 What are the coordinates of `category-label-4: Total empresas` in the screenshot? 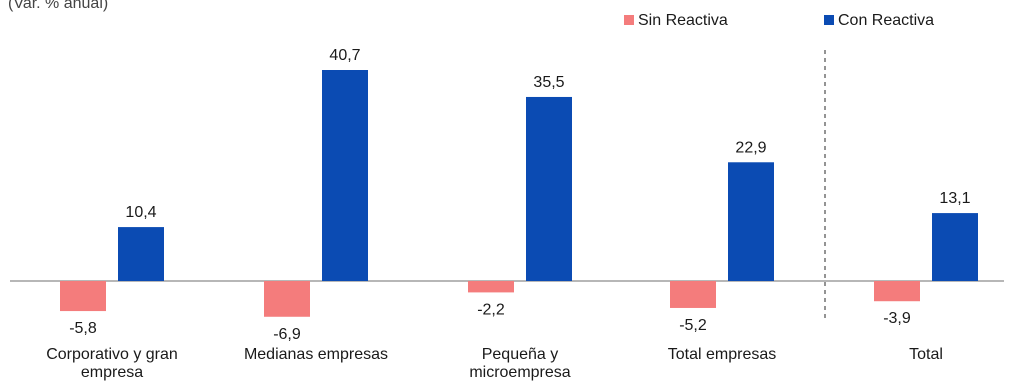 It's located at (722, 354).